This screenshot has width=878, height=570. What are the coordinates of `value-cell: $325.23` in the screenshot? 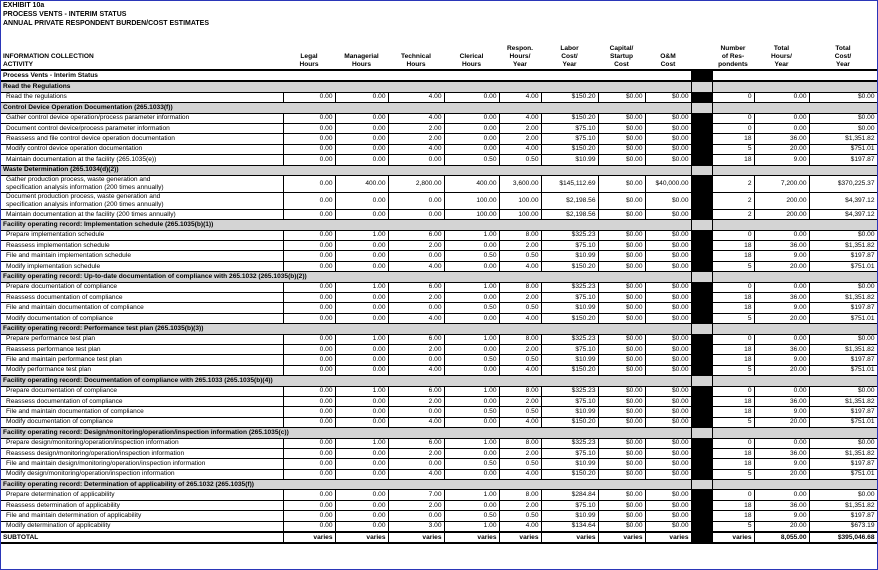 It's located at (570, 236).